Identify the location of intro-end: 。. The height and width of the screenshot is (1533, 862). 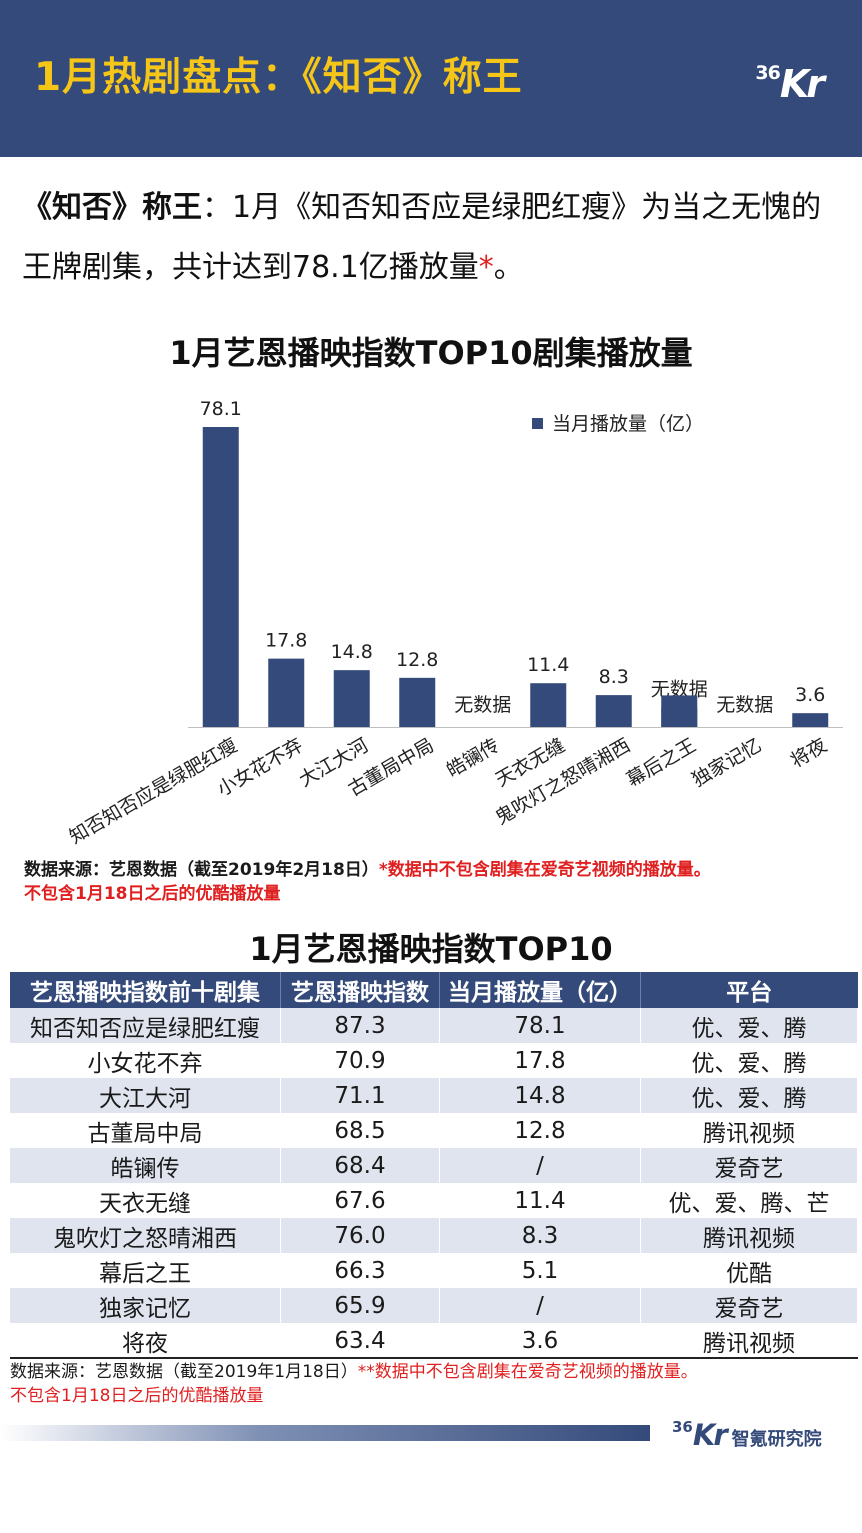
(508, 267).